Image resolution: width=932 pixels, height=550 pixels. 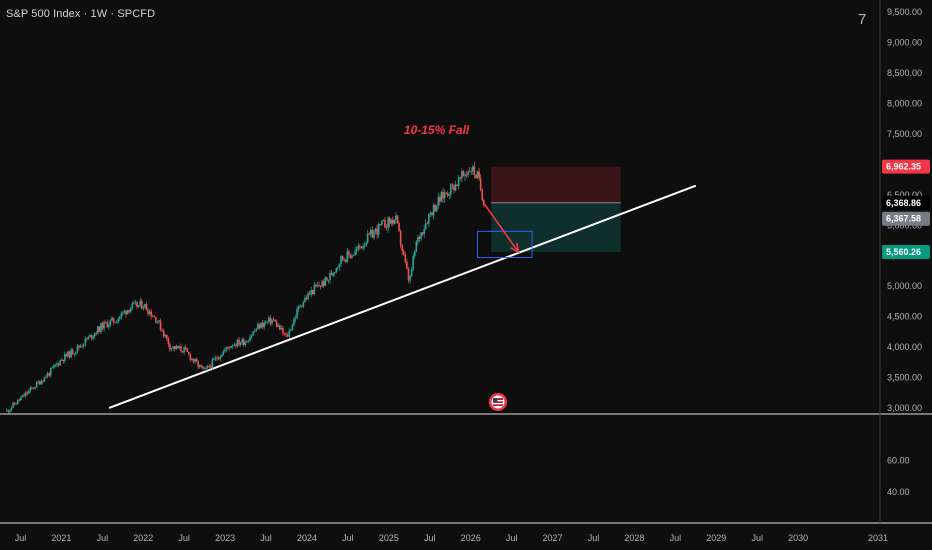 I want to click on entry-price-label-bg, so click(x=906, y=218).